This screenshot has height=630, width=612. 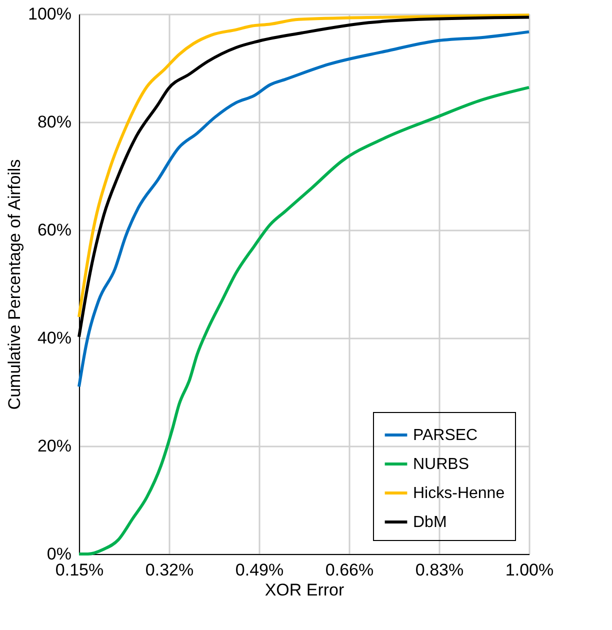 What do you see at coordinates (259, 570) in the screenshot?
I see `x-tick-label: 0.49%` at bounding box center [259, 570].